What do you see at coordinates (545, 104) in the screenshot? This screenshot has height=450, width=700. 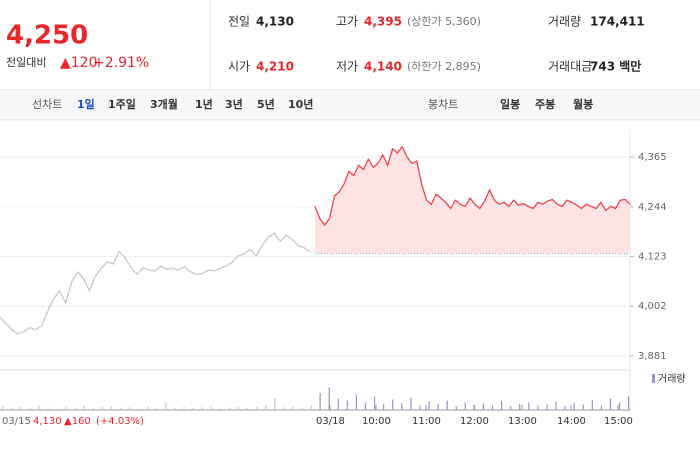 I see `candle-tab: 주봉` at bounding box center [545, 104].